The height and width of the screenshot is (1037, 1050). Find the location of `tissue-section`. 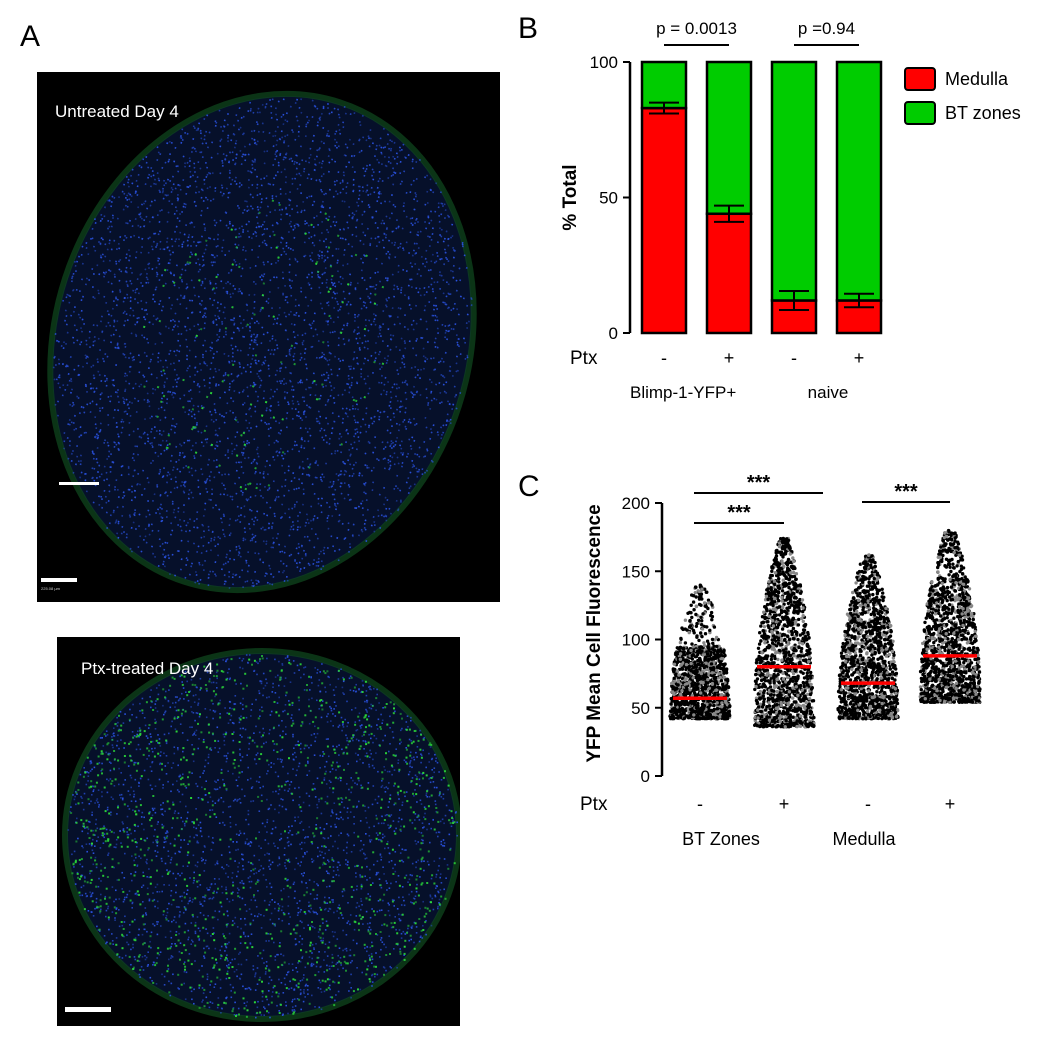

tissue-section is located at coordinates (261, 835).